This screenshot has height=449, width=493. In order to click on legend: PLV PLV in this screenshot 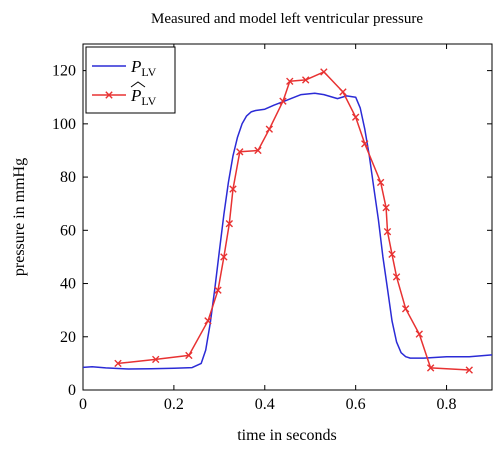, I will do `click(130, 80)`.